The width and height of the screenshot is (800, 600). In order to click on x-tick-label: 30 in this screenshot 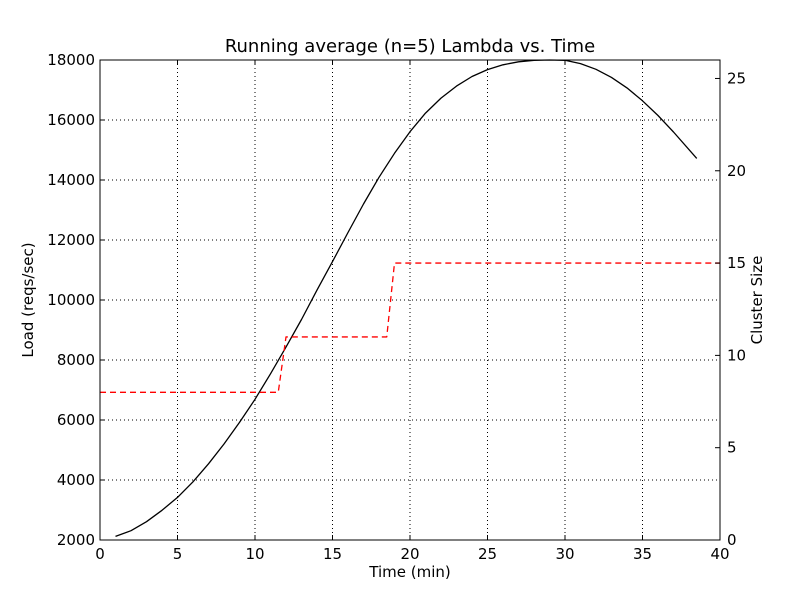, I will do `click(564, 554)`.